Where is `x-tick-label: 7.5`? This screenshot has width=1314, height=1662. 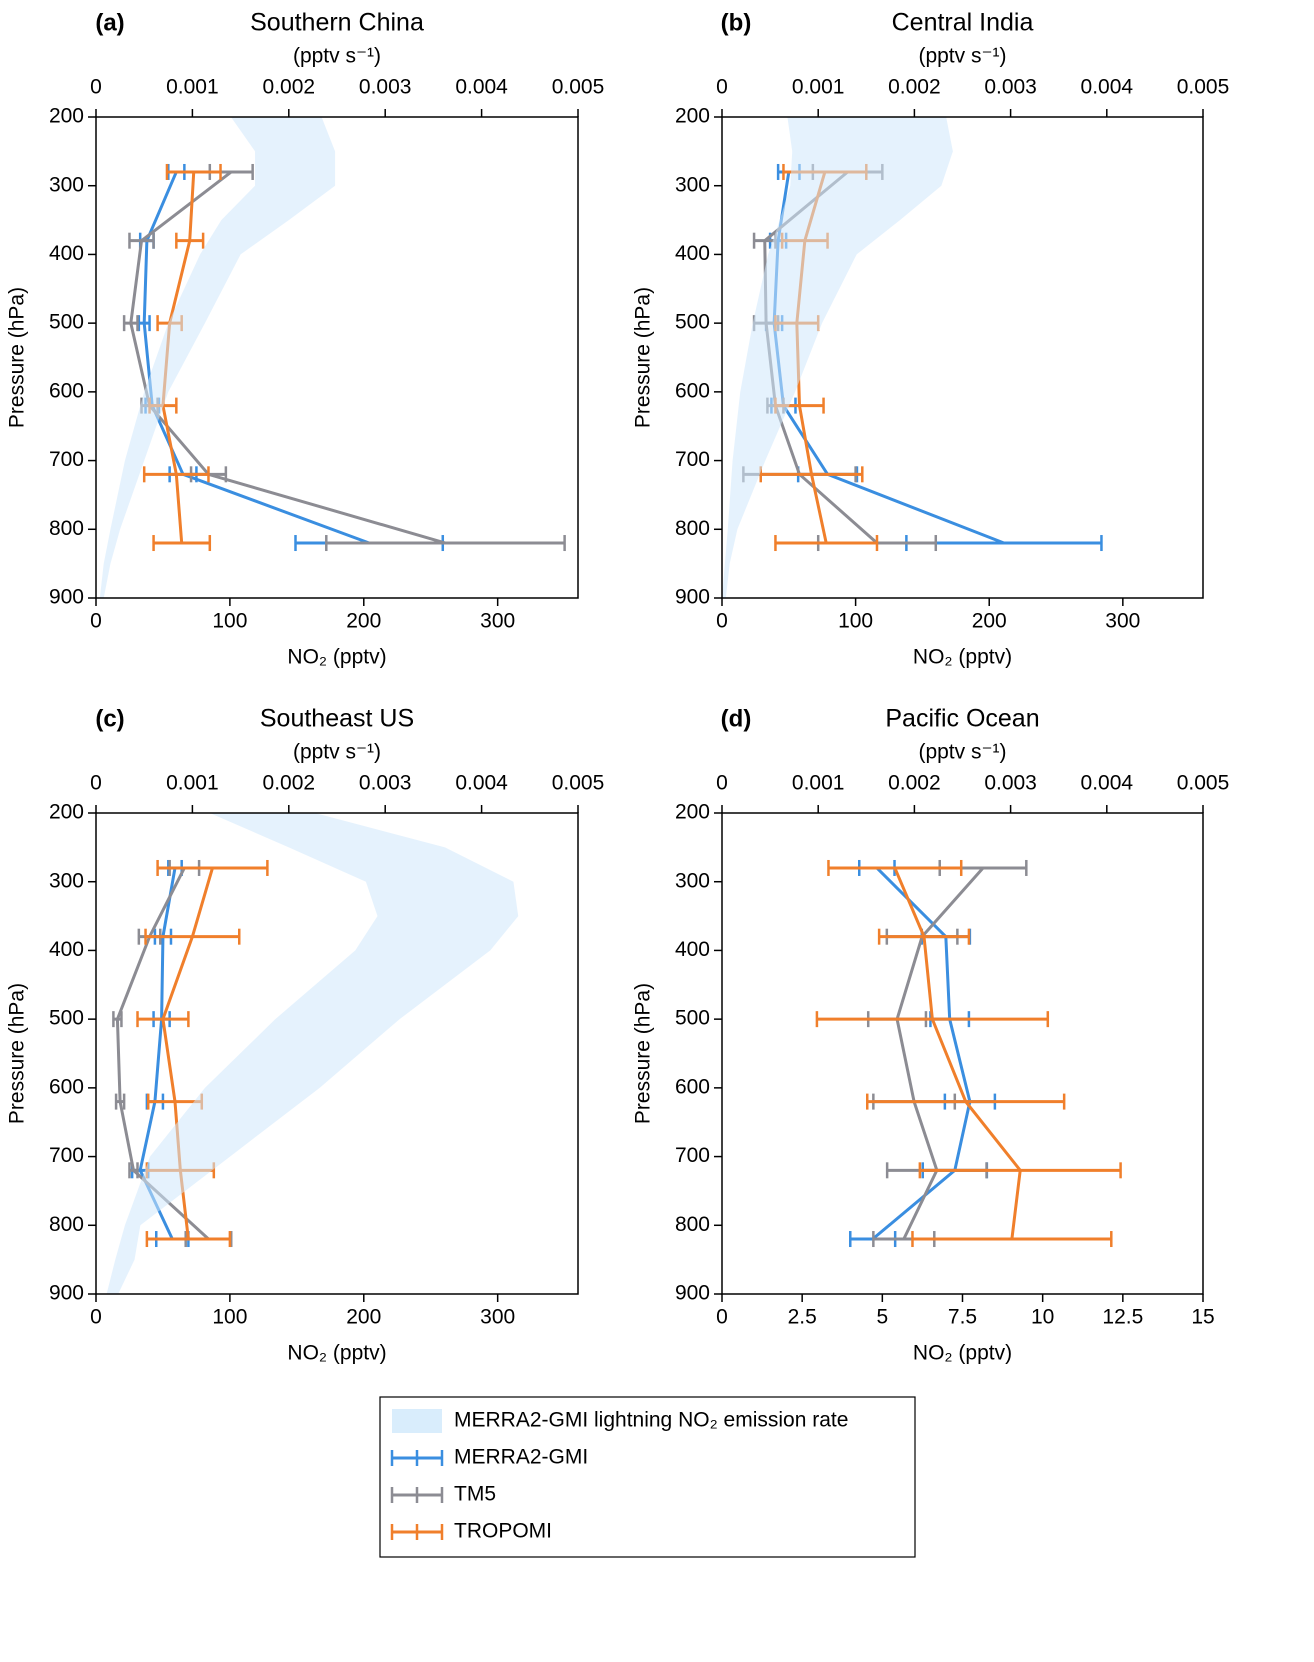 x-tick-label: 7.5 is located at coordinates (962, 1317).